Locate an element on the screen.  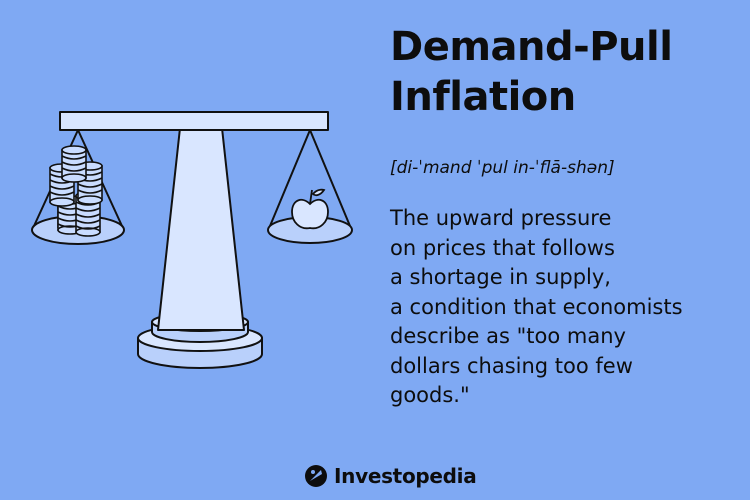
pronunciation: [di-ˈmand ˈpul in-ˈflā-shən] is located at coordinates (502, 168).